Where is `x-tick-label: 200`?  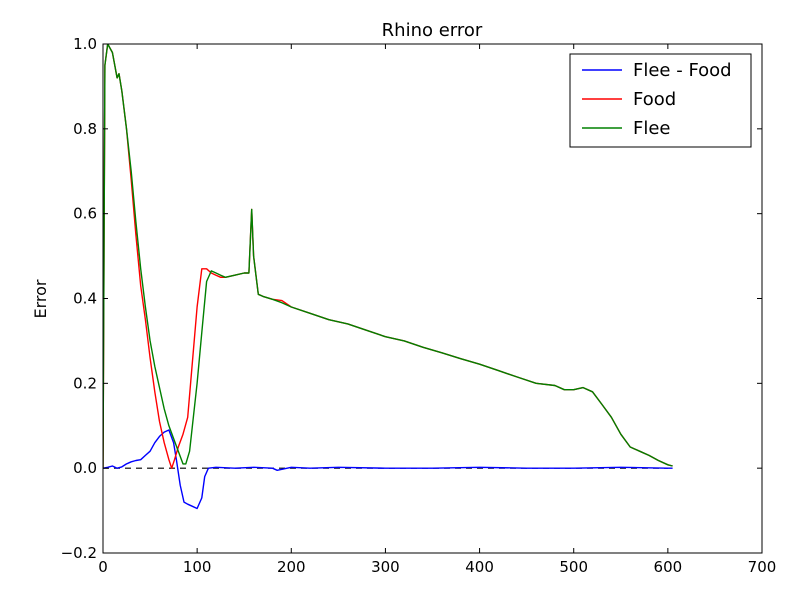 x-tick-label: 200 is located at coordinates (291, 567).